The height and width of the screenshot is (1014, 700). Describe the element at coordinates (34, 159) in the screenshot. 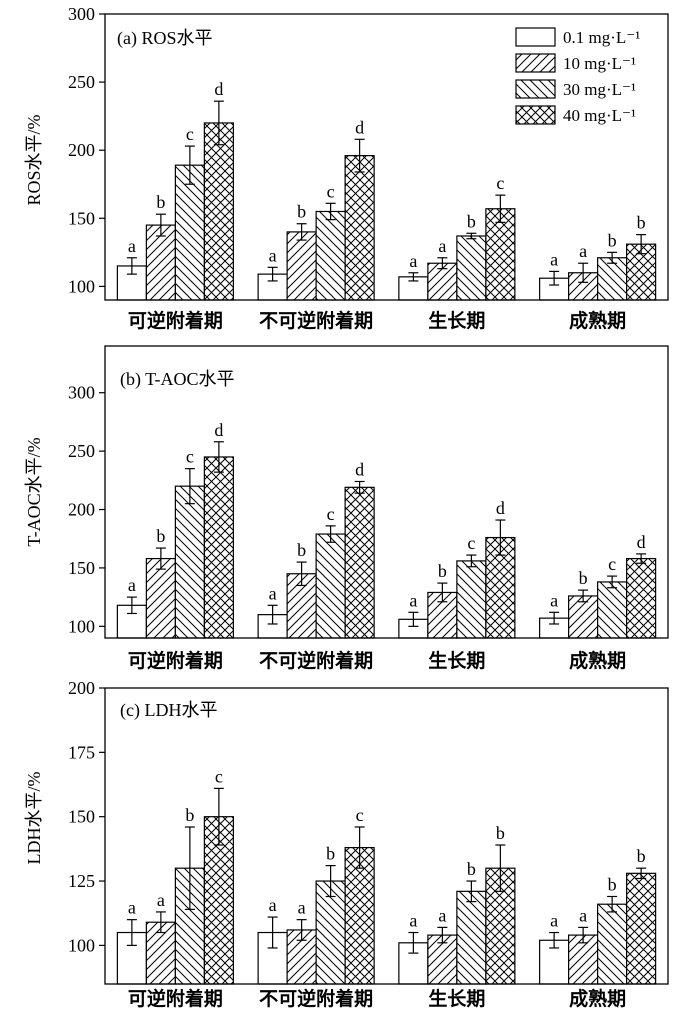

I see `y-axis-title: ROS水平/%` at that location.